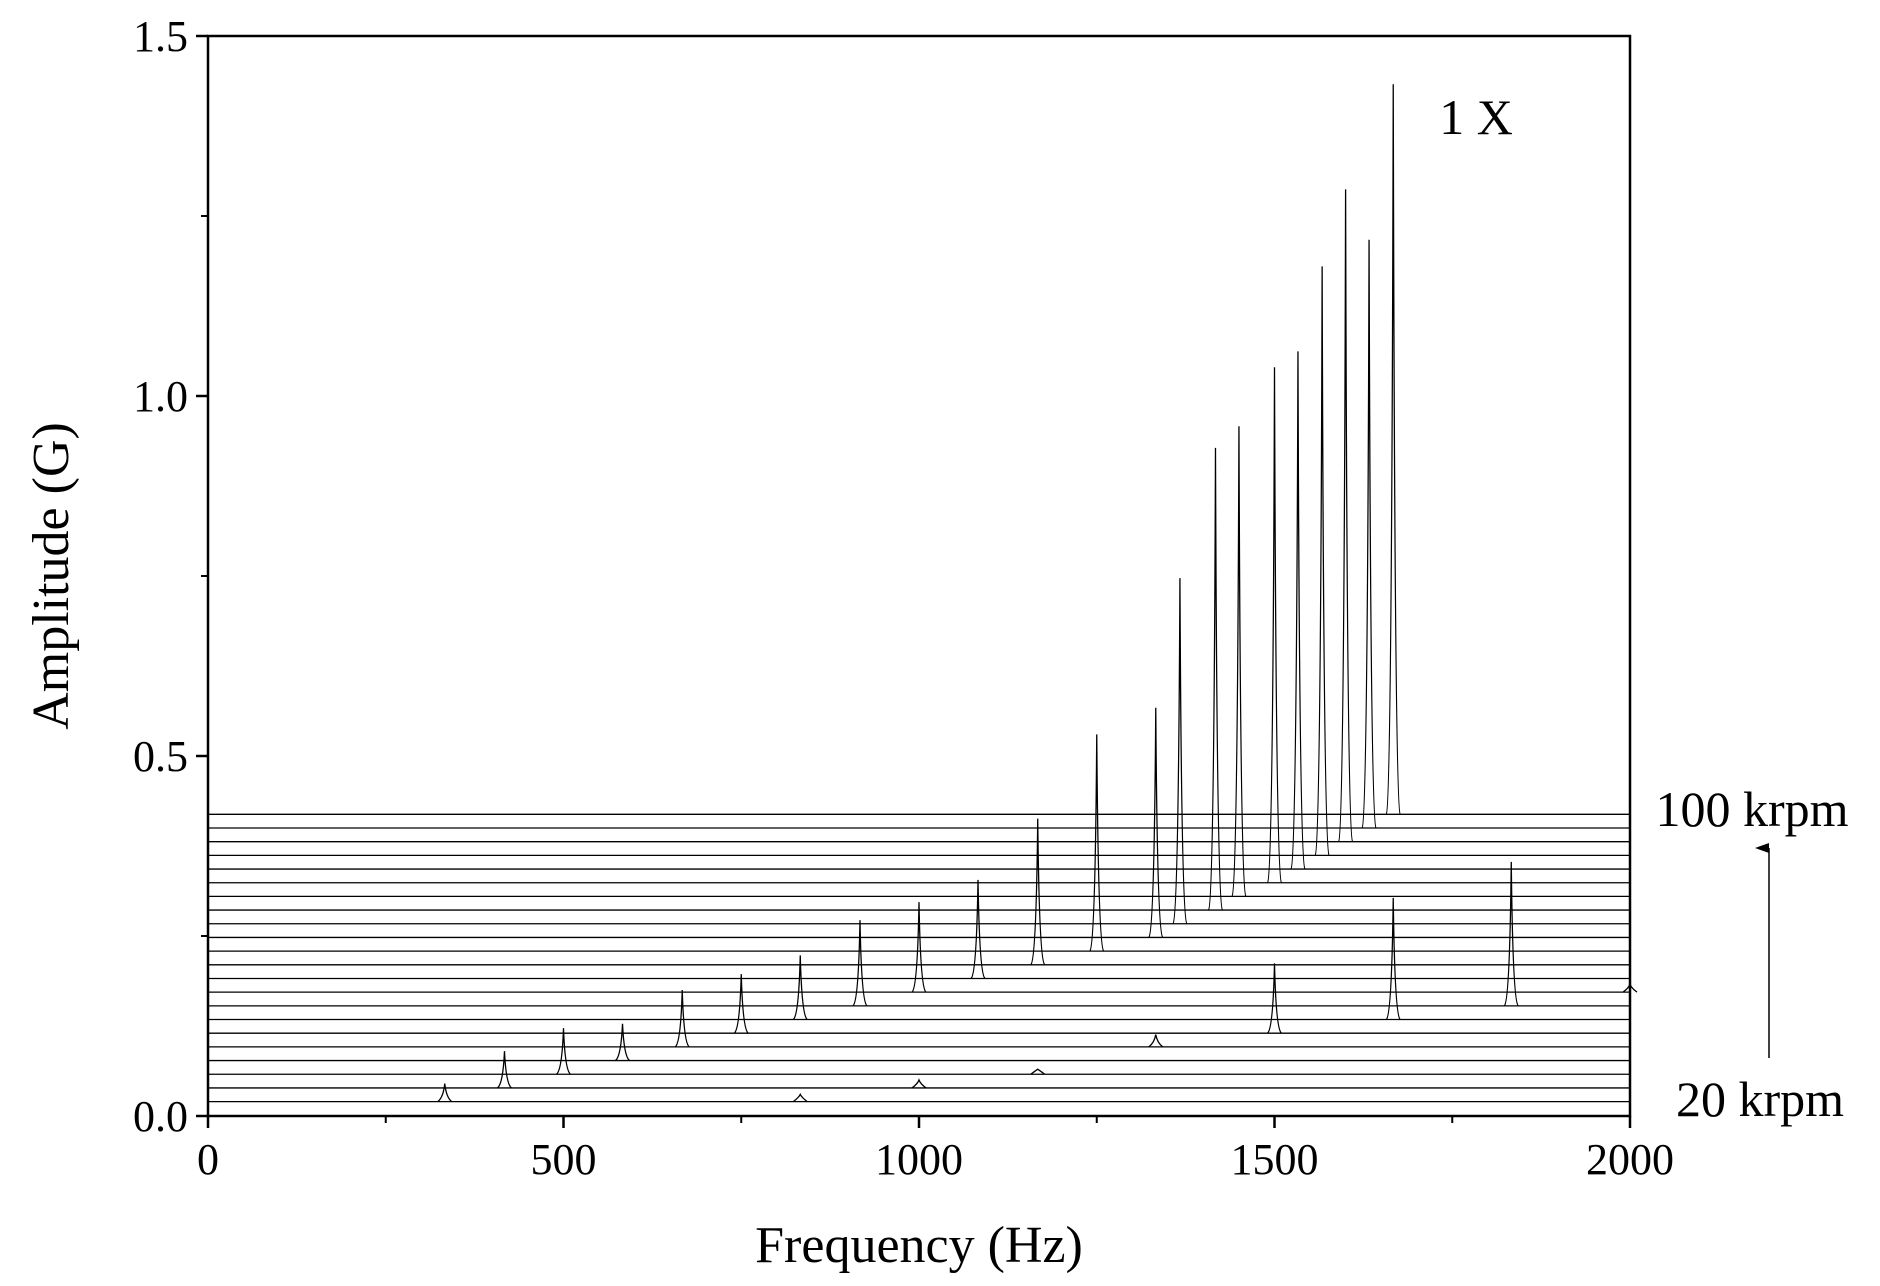  I want to click on x-tick-label: 0, so click(208, 1159).